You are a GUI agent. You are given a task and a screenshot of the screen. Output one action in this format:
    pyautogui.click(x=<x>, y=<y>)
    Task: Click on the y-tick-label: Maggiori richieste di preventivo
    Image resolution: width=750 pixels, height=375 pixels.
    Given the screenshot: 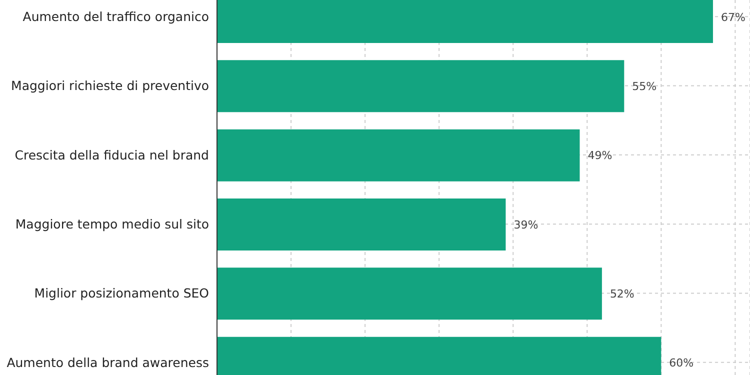 What is the action you would take?
    pyautogui.click(x=110, y=86)
    